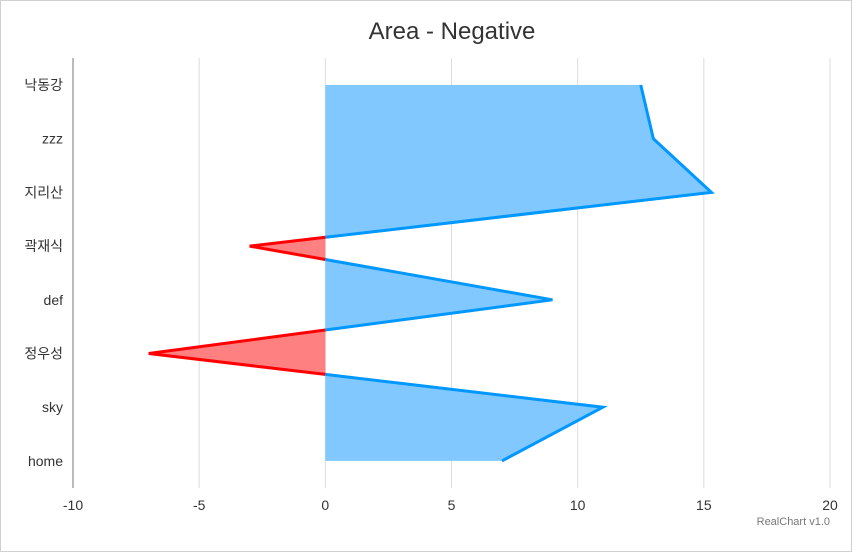 The width and height of the screenshot is (852, 552). I want to click on category-label: 정우성, so click(43, 354).